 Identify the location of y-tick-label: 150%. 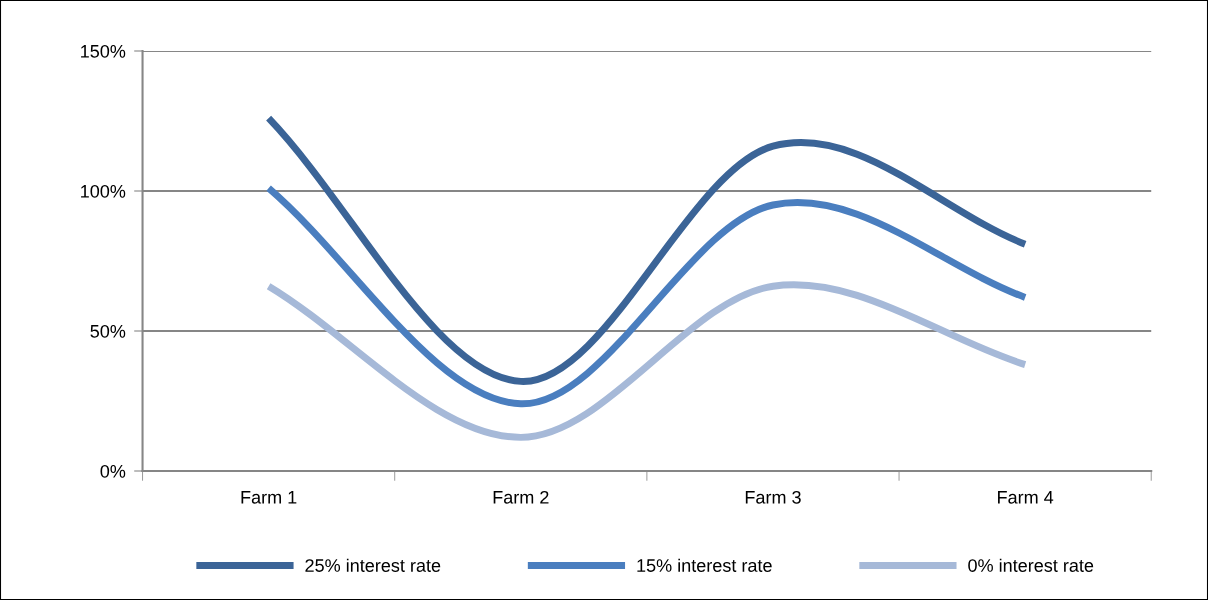
(103, 51).